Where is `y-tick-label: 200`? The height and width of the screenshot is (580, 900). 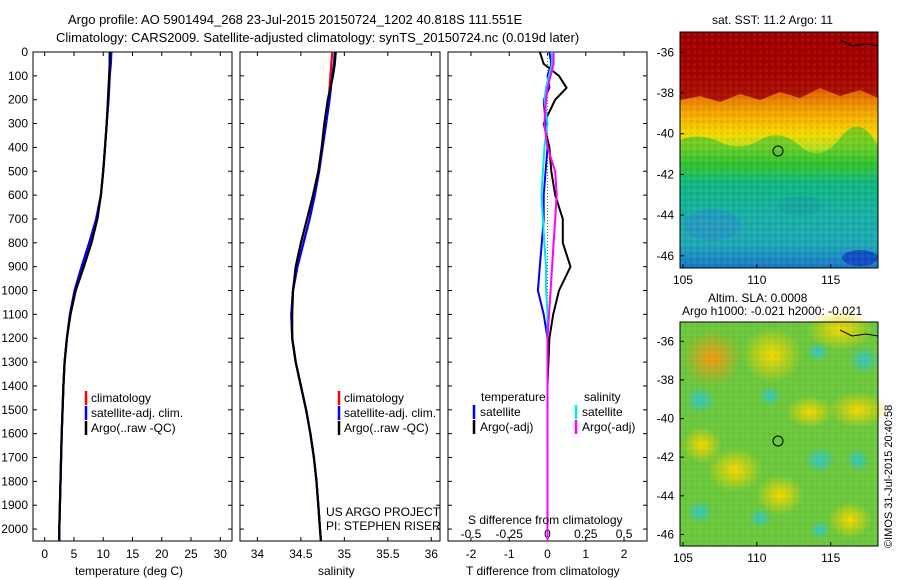 y-tick-label: 200 is located at coordinates (18, 100).